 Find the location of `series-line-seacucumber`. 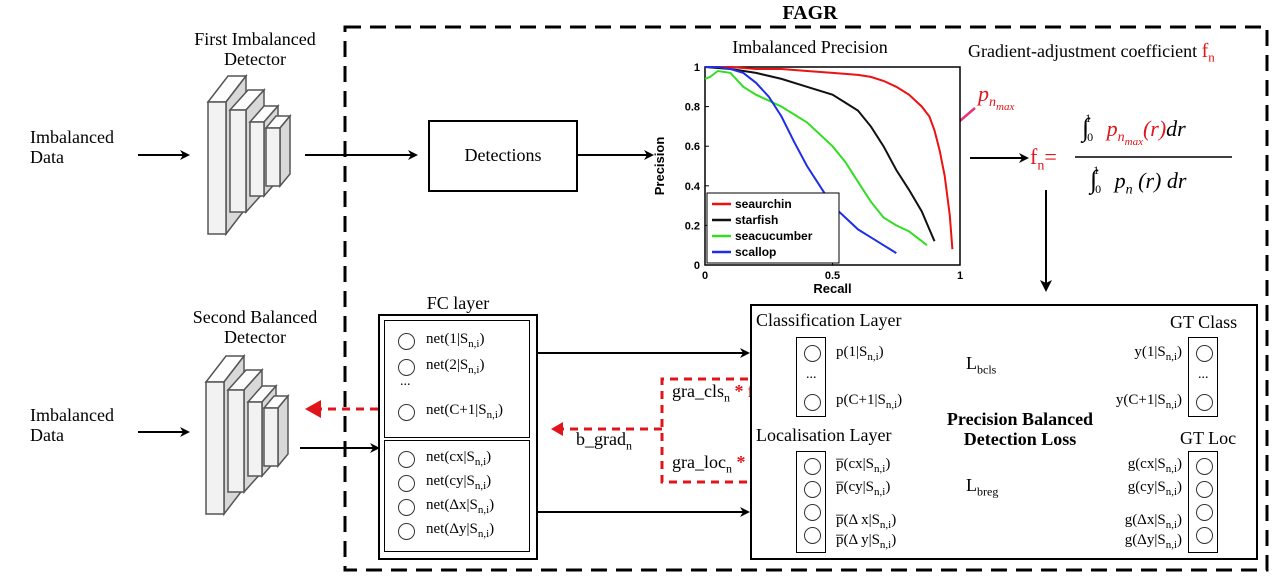

series-line-seacucumber is located at coordinates (816, 157).